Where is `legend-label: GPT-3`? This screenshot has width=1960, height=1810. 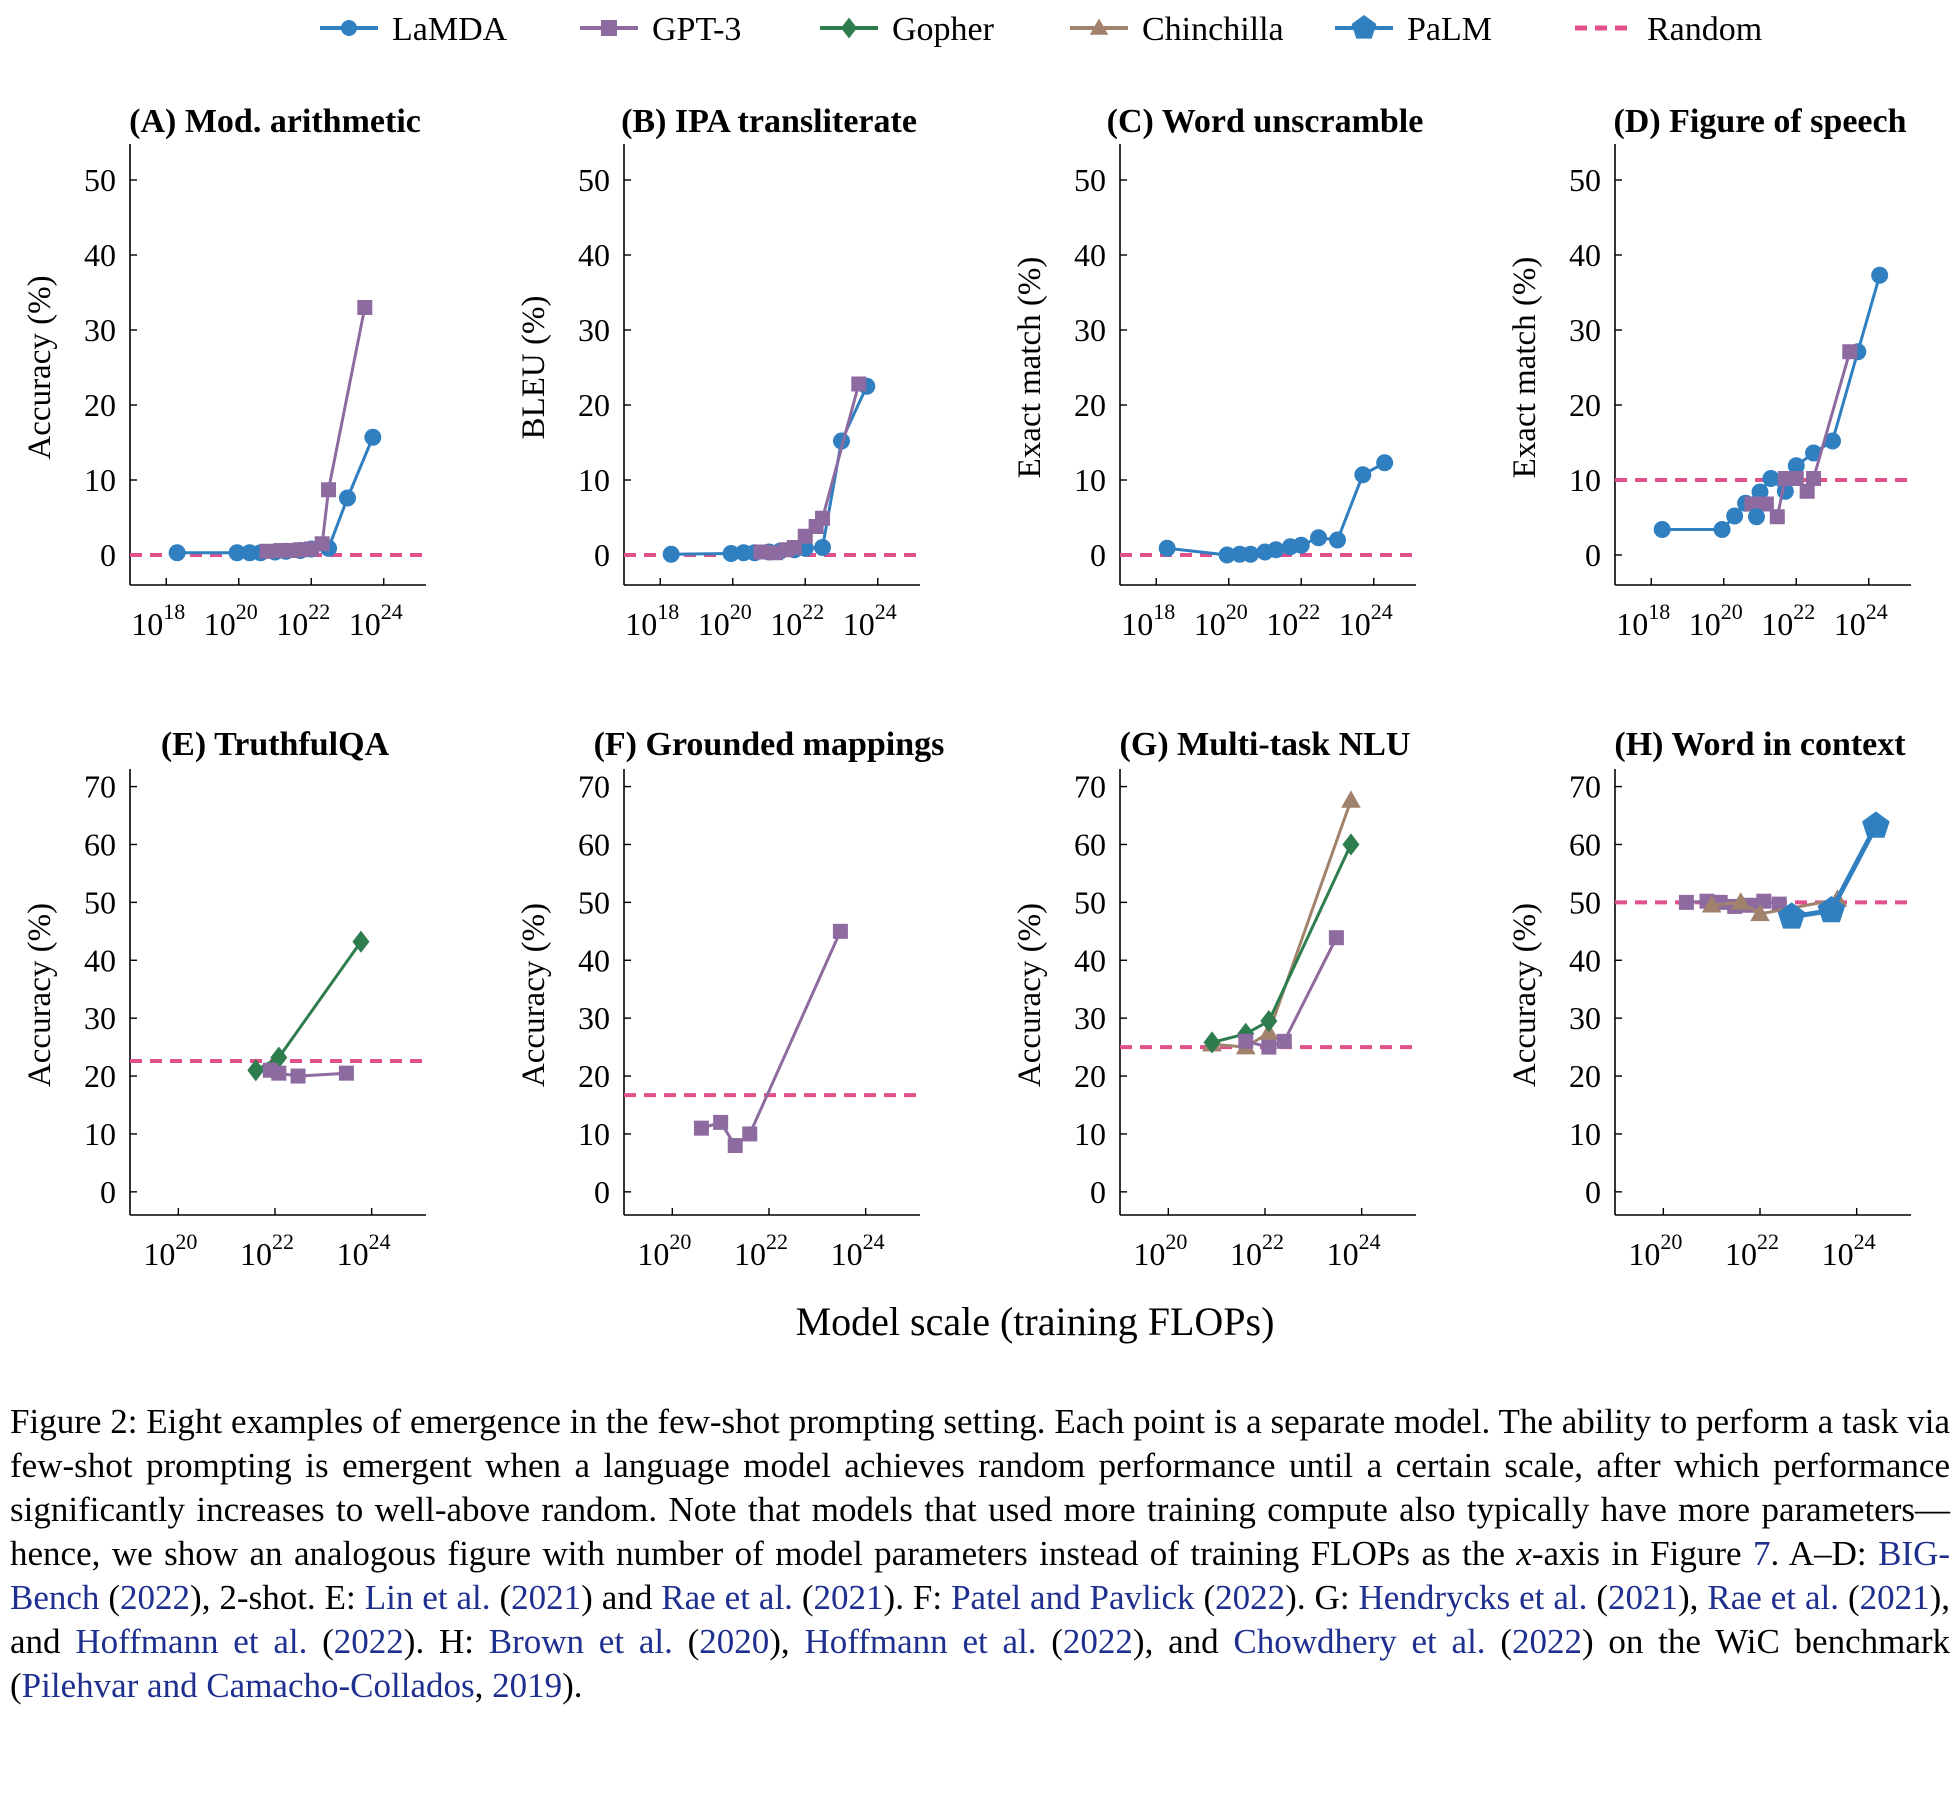 legend-label: GPT-3 is located at coordinates (696, 29).